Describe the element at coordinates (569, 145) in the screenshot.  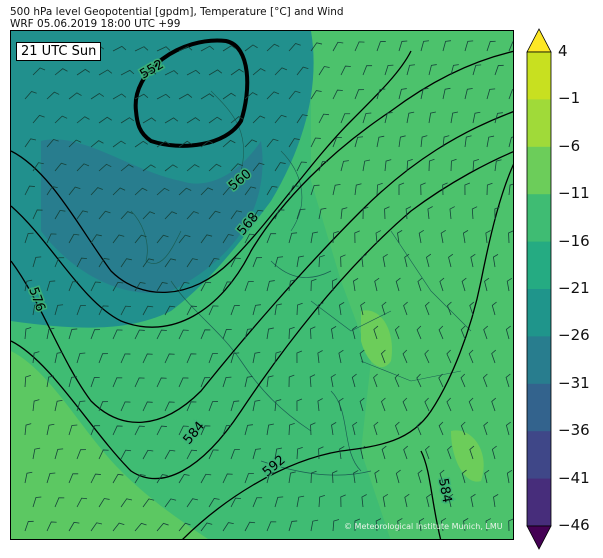
I see `colorbar-tick-label: −6` at that location.